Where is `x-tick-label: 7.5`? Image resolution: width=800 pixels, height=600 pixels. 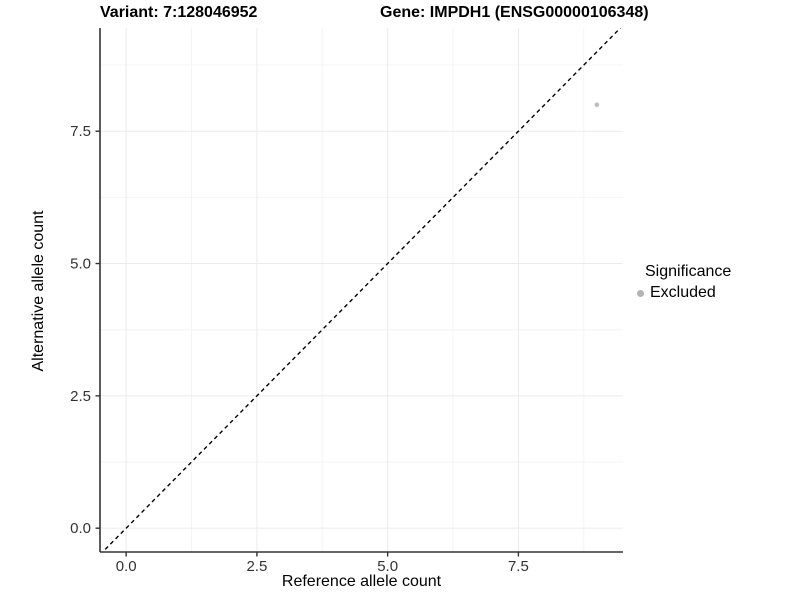
x-tick-label: 7.5 is located at coordinates (518, 566).